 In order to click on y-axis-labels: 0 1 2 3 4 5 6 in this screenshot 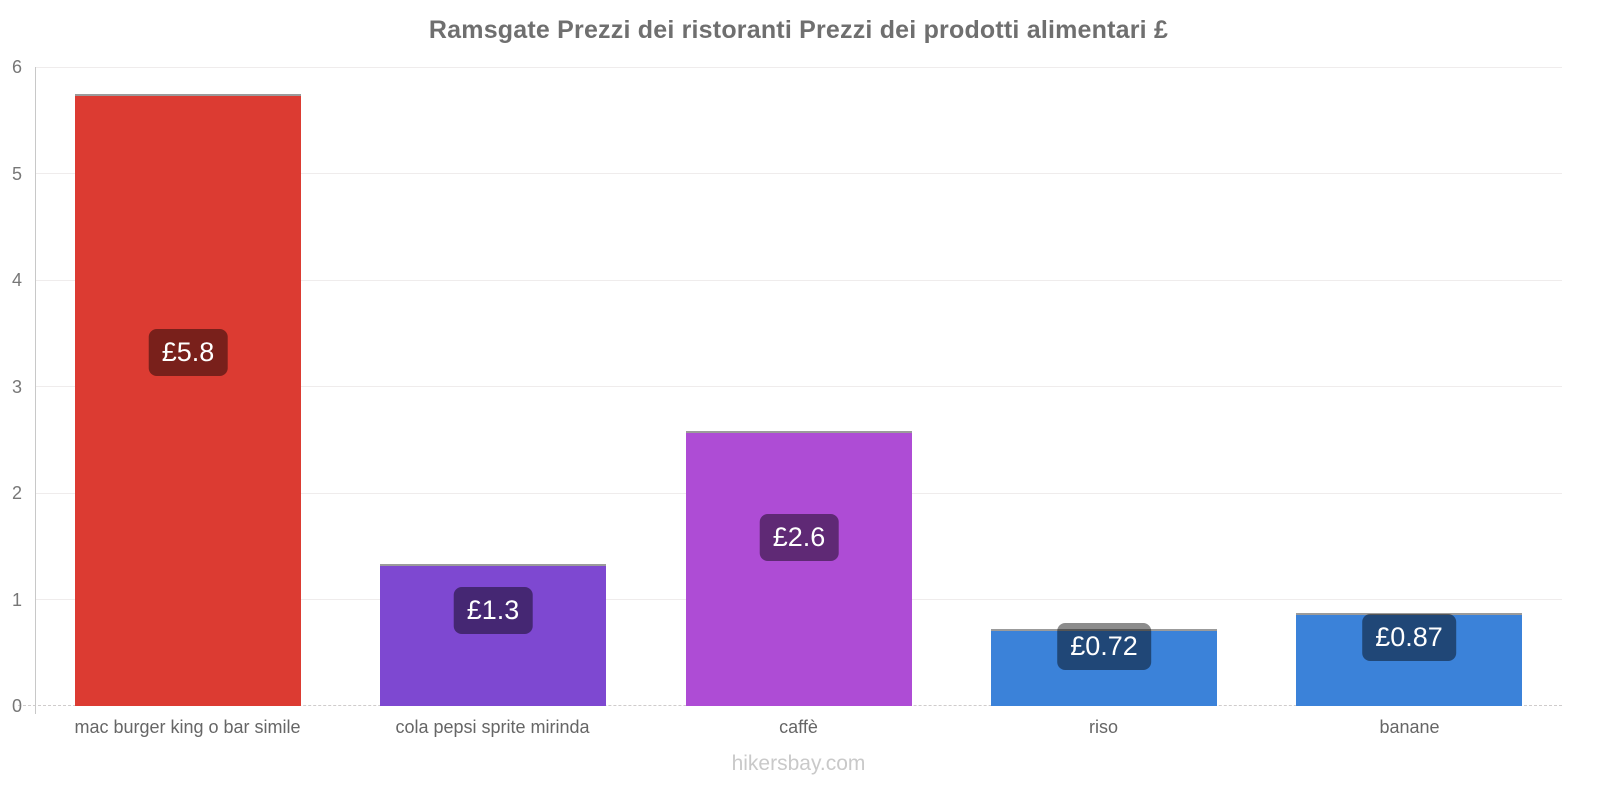, I will do `click(13, 386)`.